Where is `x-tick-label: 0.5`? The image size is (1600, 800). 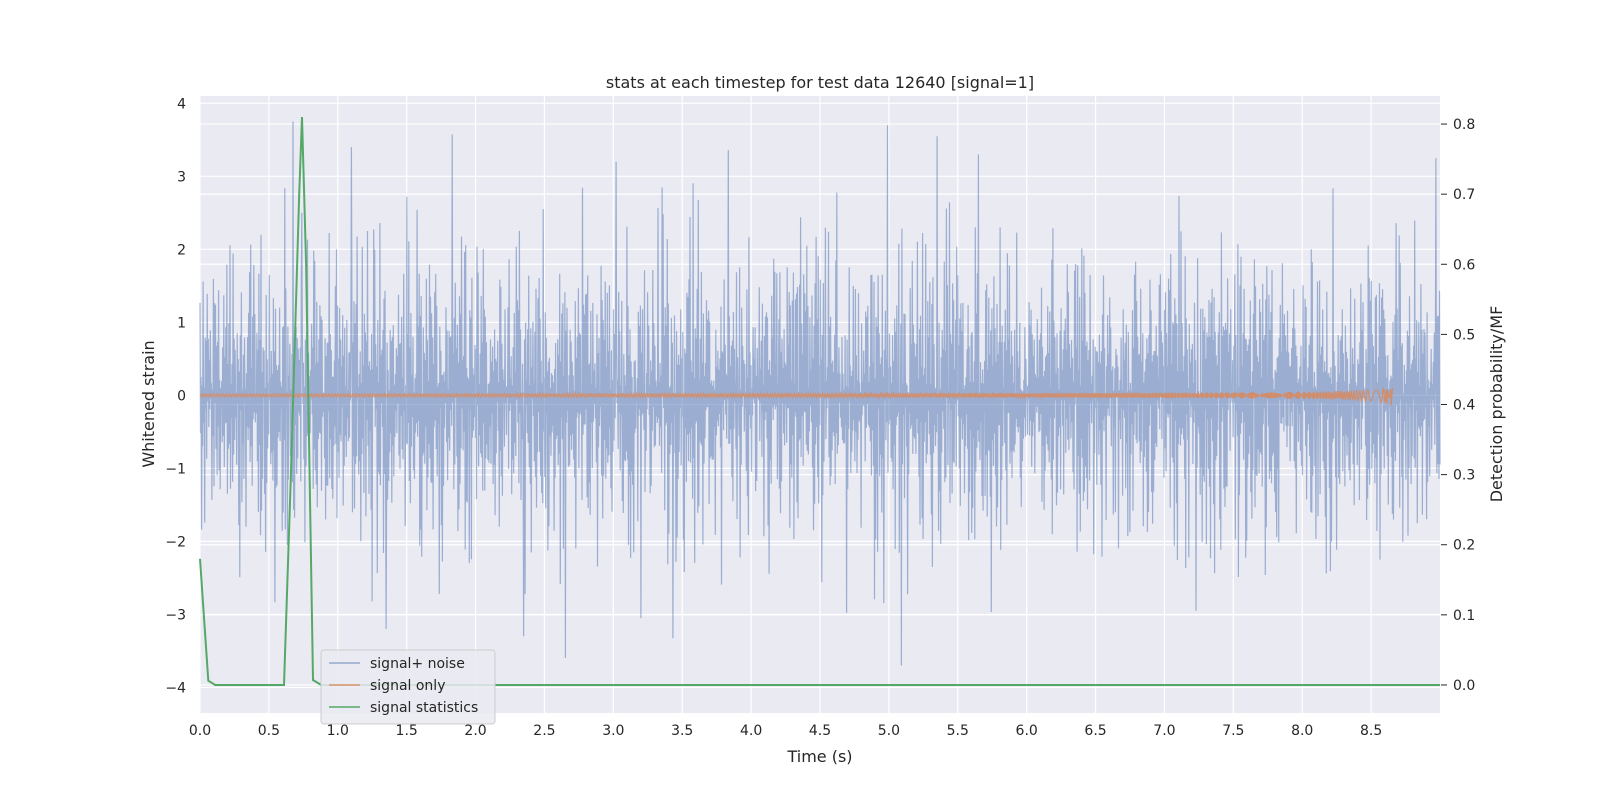
x-tick-label: 0.5 is located at coordinates (269, 731).